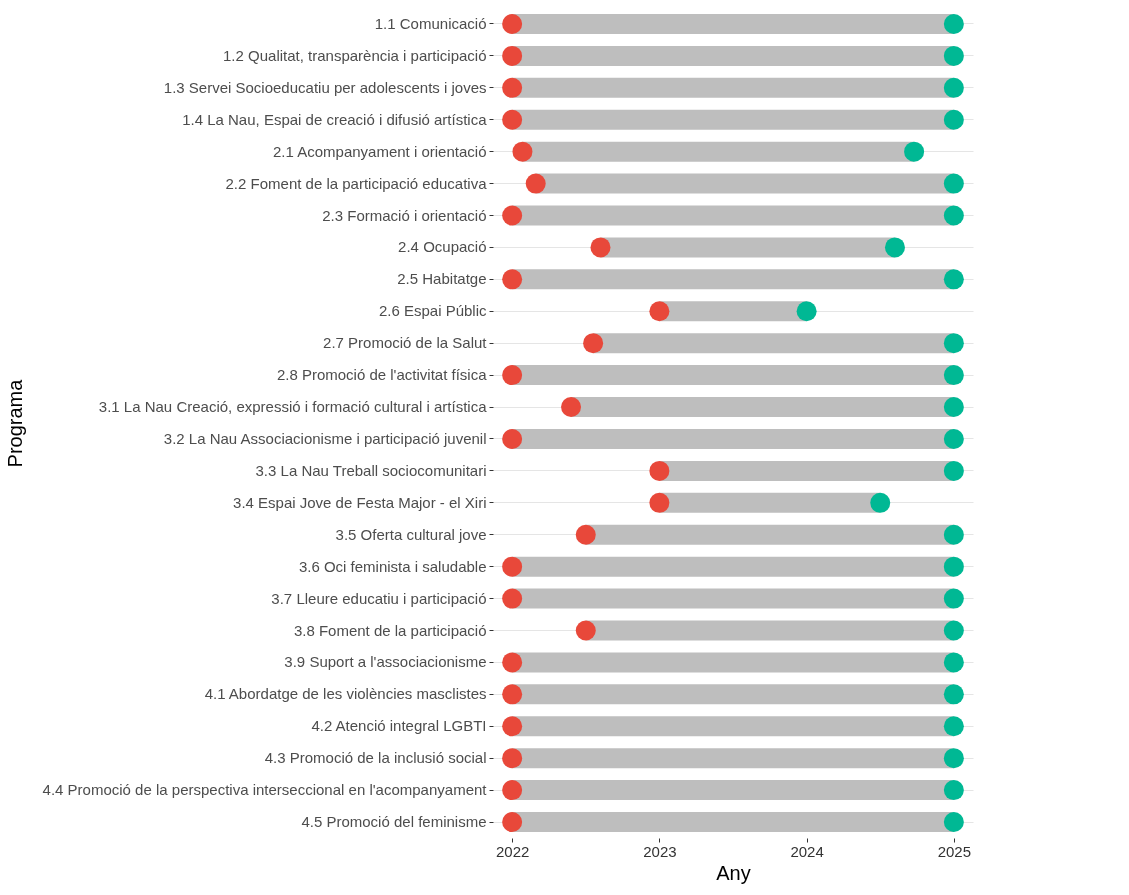 This screenshot has width=1129, height=895. Describe the element at coordinates (385, 662) in the screenshot. I see `y-tick-label: 3.9 Suport a l'associacionisme` at that location.